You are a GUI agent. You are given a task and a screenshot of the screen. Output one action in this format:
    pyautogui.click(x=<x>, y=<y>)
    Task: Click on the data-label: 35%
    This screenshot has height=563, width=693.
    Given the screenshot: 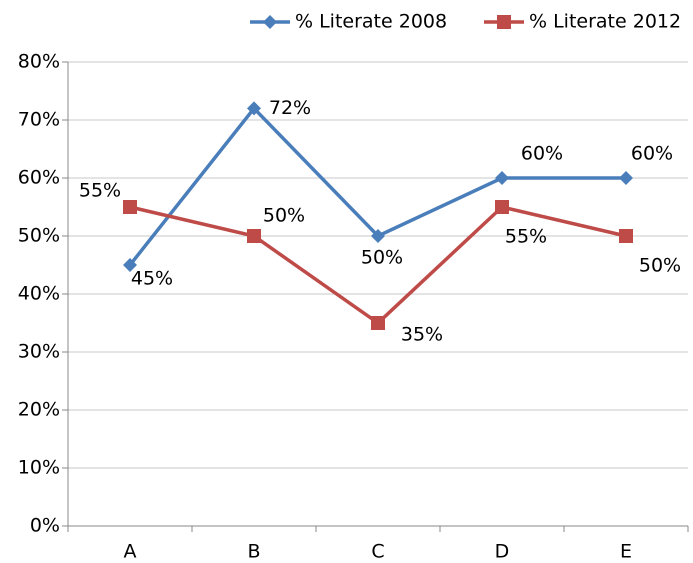 What is the action you would take?
    pyautogui.click(x=422, y=335)
    